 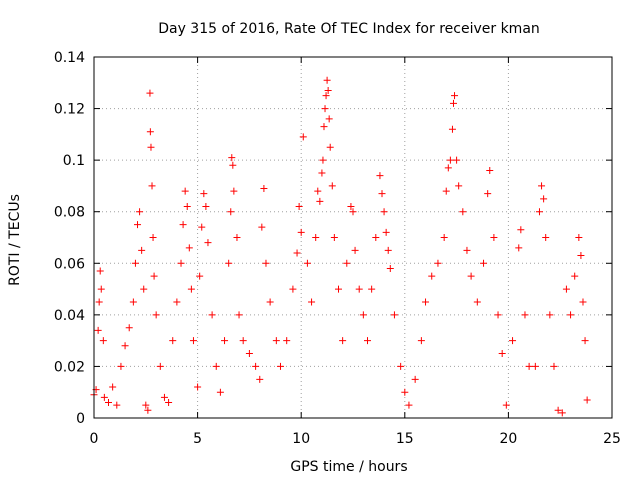 I want to click on x-axis-title: GPS time / hours, so click(x=348, y=467).